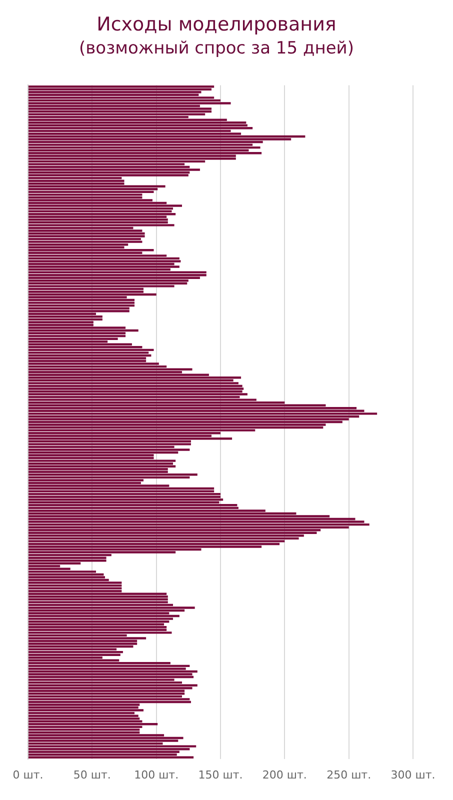 This screenshot has width=453, height=800. What do you see at coordinates (284, 775) in the screenshot?
I see `x-tick-label: 200 шт.` at bounding box center [284, 775].